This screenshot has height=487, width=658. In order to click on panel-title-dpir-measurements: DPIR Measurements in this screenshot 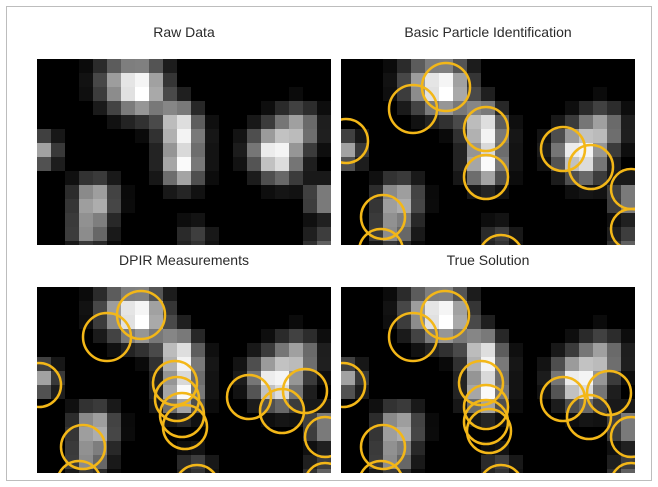, I will do `click(184, 260)`.